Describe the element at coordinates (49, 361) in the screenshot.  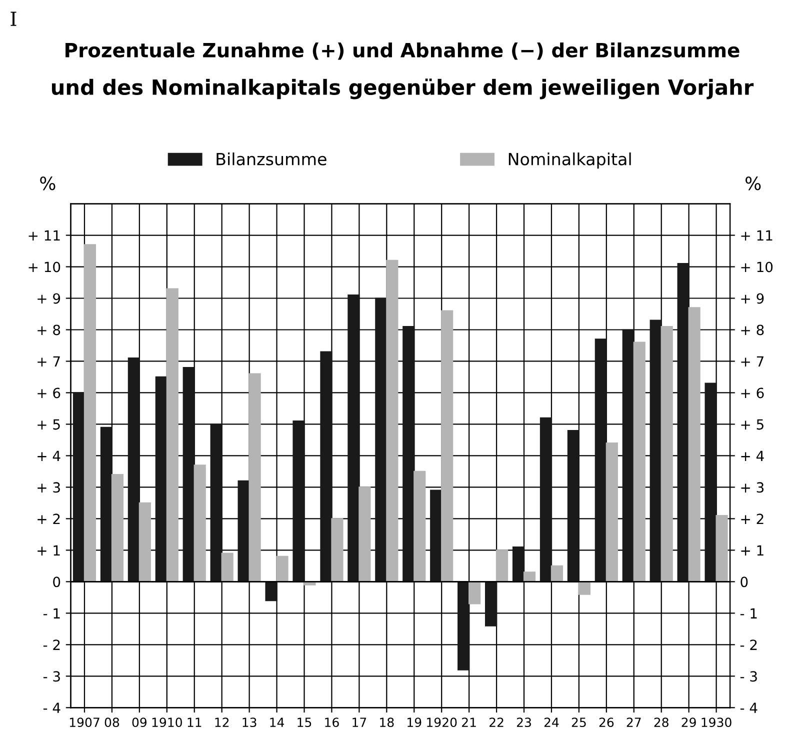
I see `y-tick-label: + 7` at that location.